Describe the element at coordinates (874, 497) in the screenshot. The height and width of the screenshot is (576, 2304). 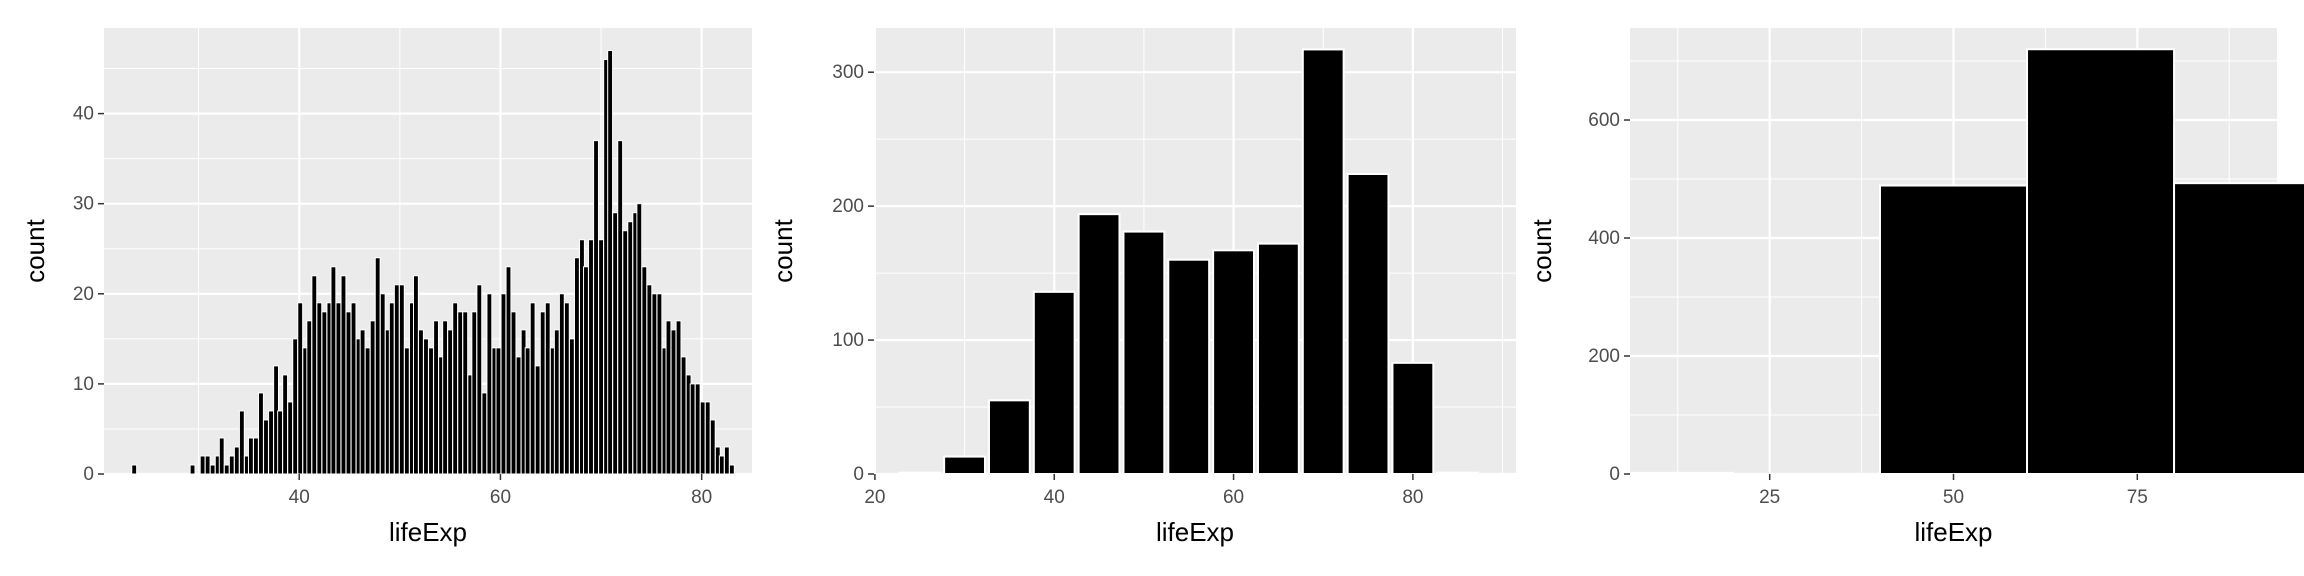
I see `x-tick-label: 20` at that location.